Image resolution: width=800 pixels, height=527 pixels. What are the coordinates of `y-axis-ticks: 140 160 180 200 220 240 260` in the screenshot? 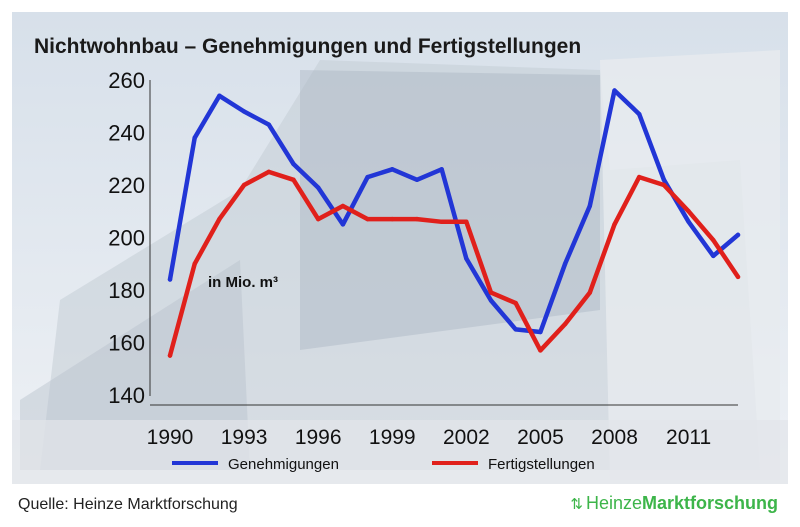 It's located at (126, 238).